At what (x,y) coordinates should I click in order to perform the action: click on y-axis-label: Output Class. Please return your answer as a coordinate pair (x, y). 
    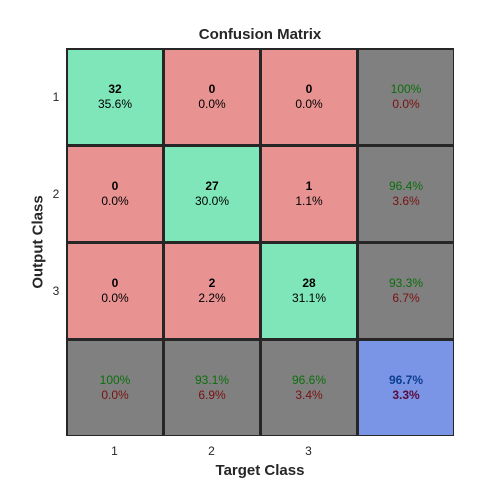
    Looking at the image, I should click on (38, 242).